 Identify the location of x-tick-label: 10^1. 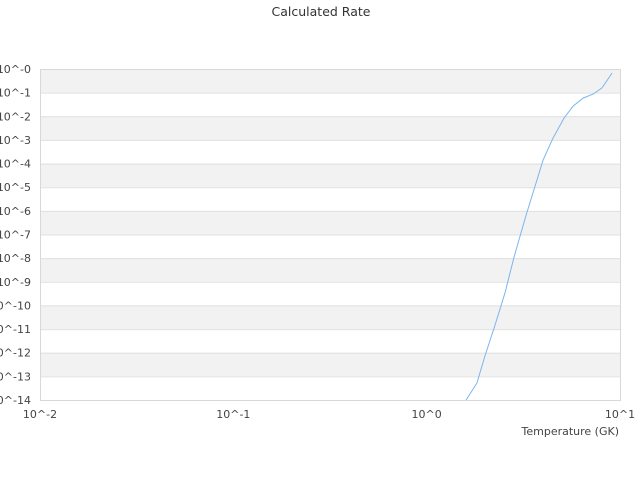
(620, 414).